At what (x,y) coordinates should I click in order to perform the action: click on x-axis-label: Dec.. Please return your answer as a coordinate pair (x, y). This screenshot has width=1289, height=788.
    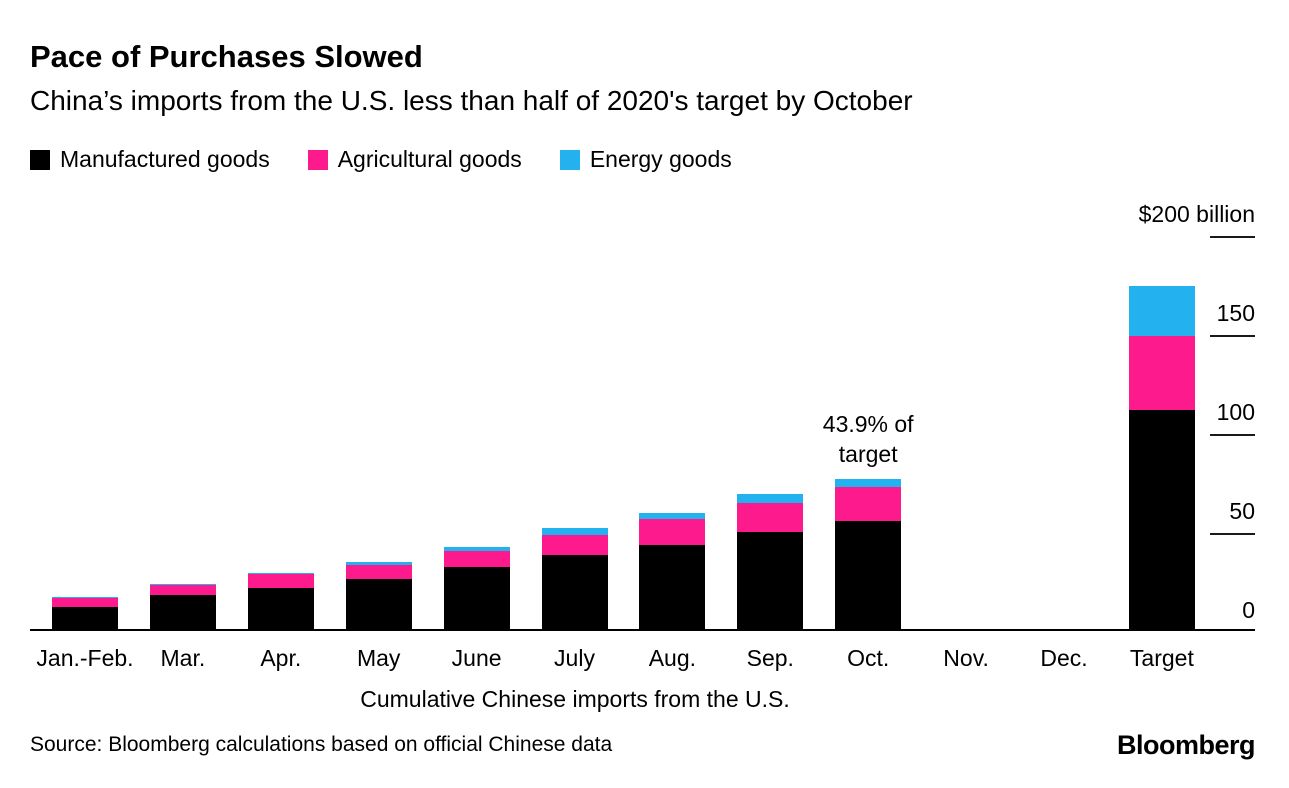
    Looking at the image, I should click on (1064, 658).